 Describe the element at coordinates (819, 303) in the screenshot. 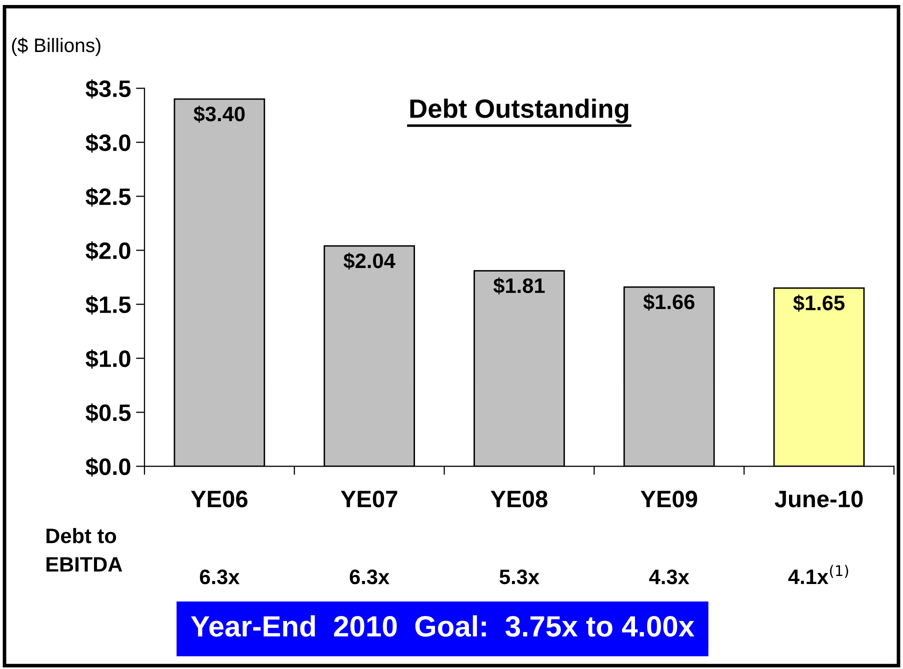

I see `data-label: $1.65` at that location.